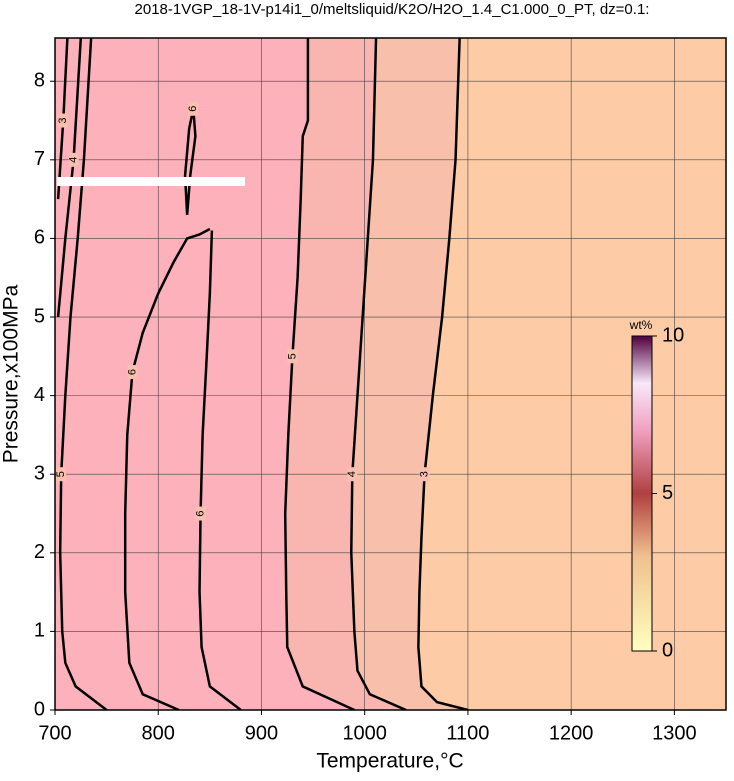  Describe the element at coordinates (667, 493) in the screenshot. I see `colorbar-tick-label: 5` at that location.